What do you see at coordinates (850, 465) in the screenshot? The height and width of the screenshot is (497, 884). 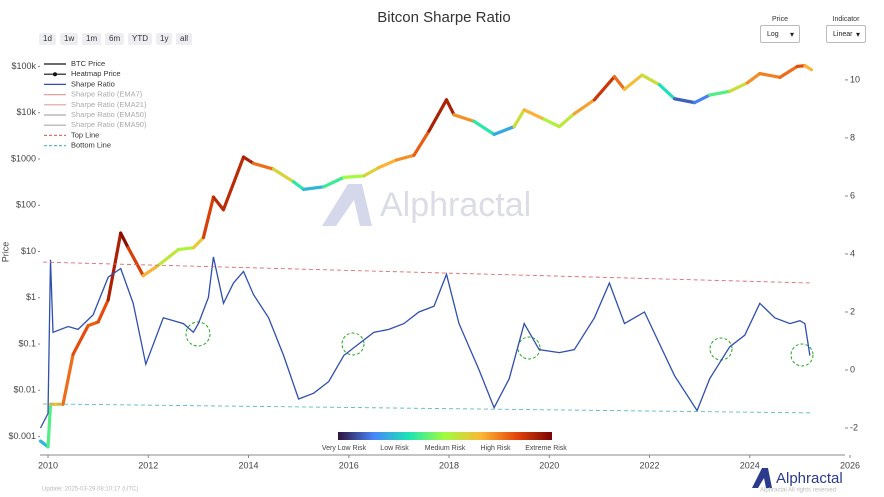 I see `x-tick-label: 2026` at bounding box center [850, 465].